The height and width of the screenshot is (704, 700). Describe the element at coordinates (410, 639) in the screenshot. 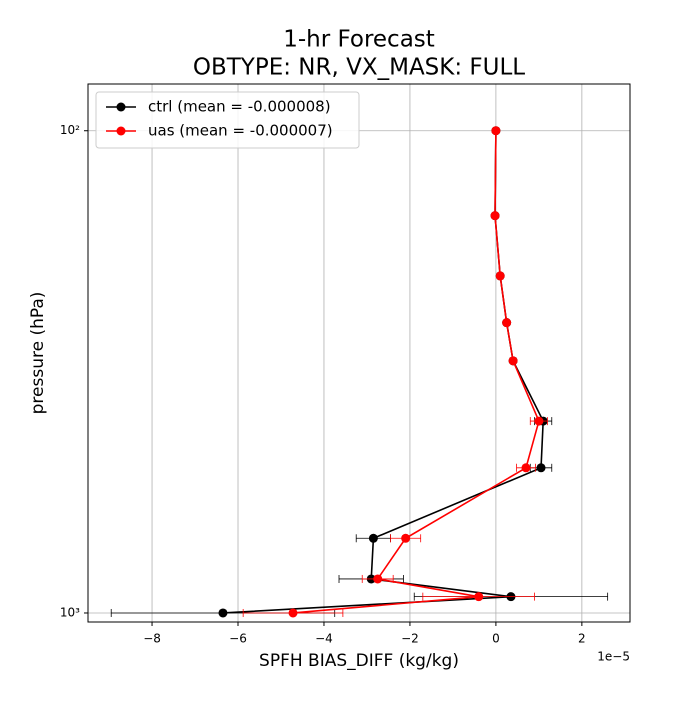

I see `x-tick-label: −2` at that location.